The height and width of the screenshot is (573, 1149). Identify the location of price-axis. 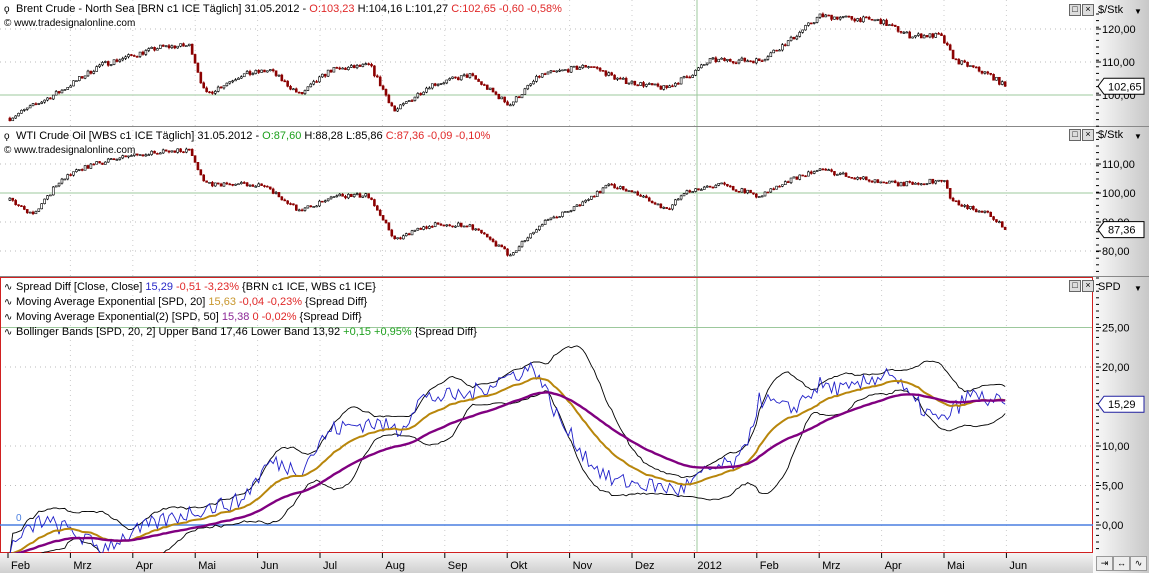
(1121, 286).